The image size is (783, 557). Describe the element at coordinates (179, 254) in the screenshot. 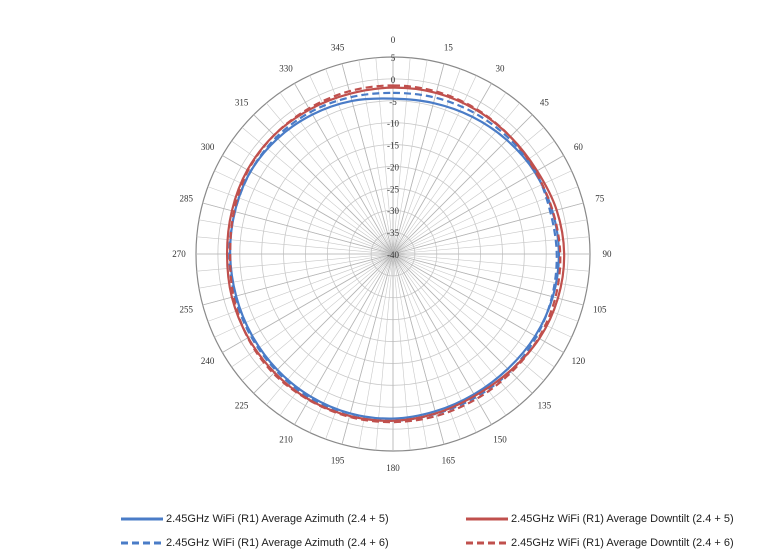

I see `angle-tick-label: 270` at that location.